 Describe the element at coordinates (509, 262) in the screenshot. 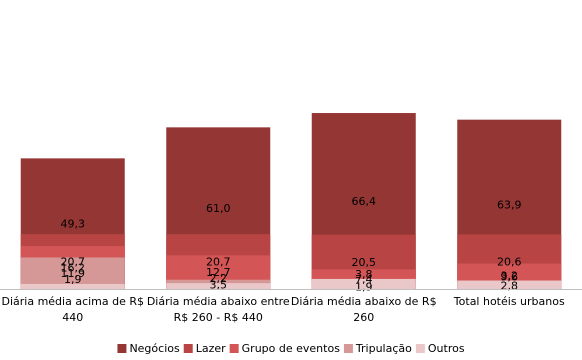

I see `data-label: 20,6` at that location.